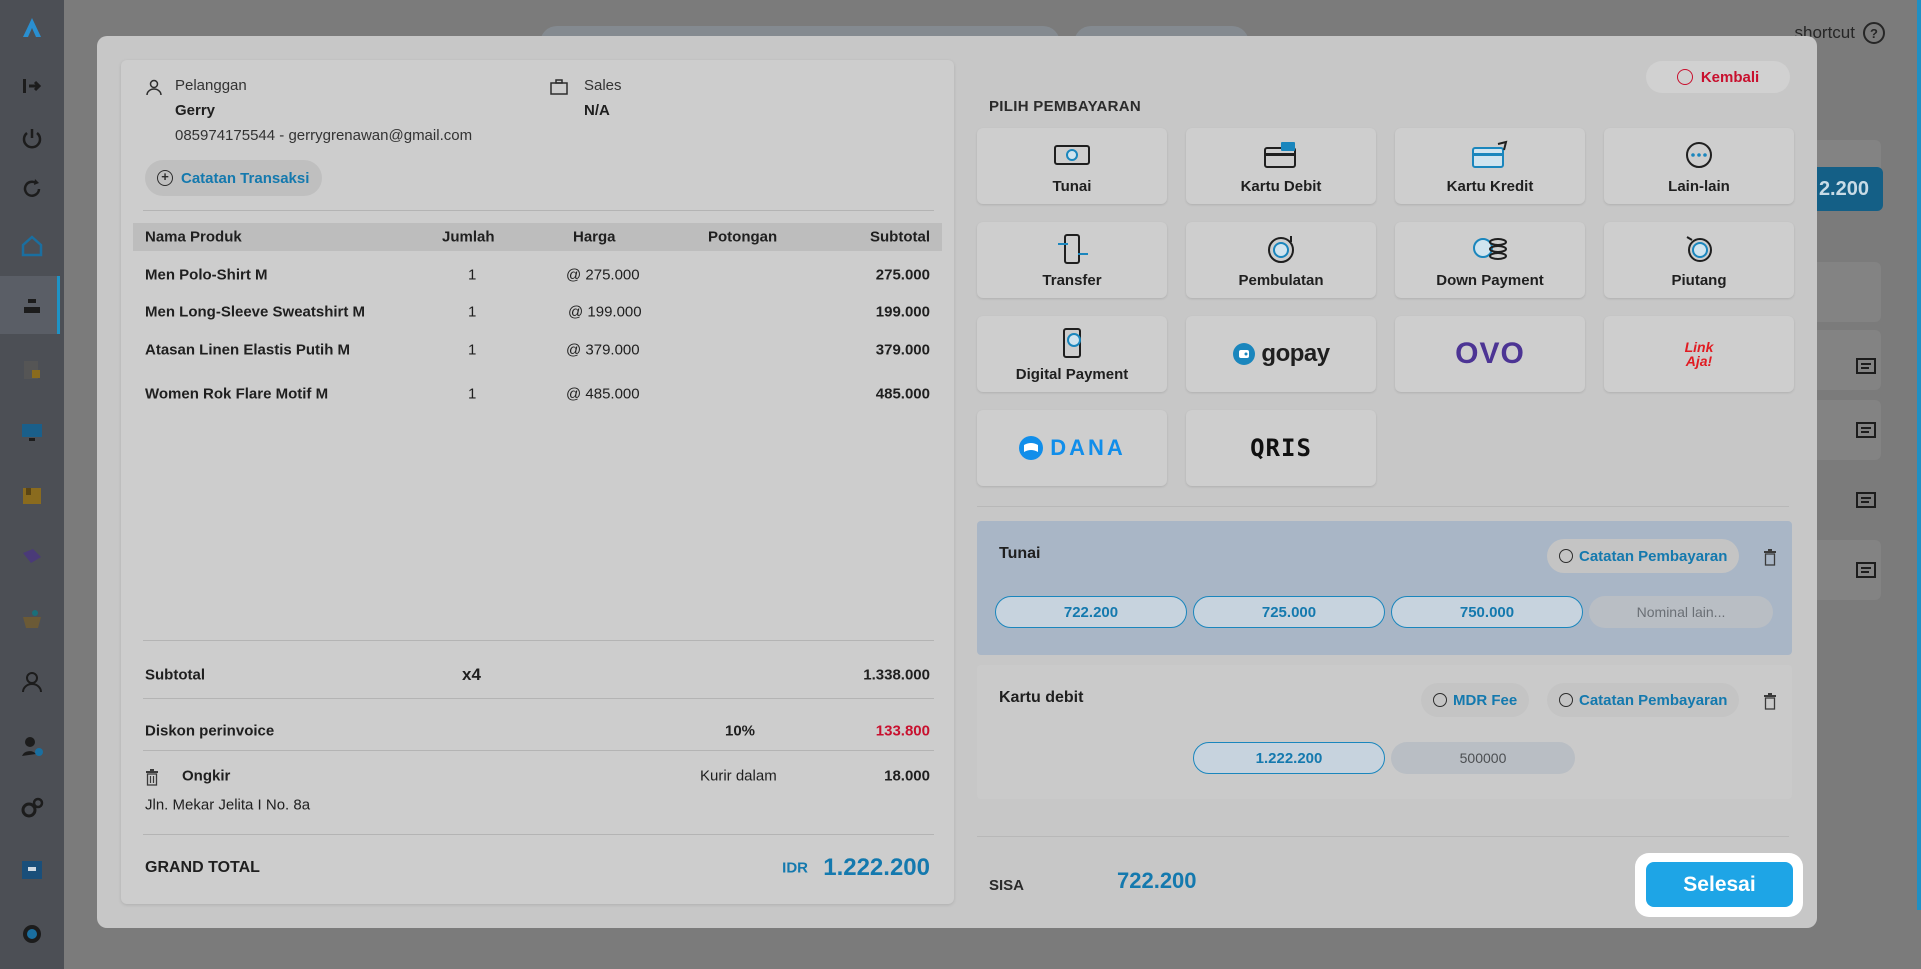  What do you see at coordinates (32, 682) in the screenshot?
I see `user-icon` at bounding box center [32, 682].